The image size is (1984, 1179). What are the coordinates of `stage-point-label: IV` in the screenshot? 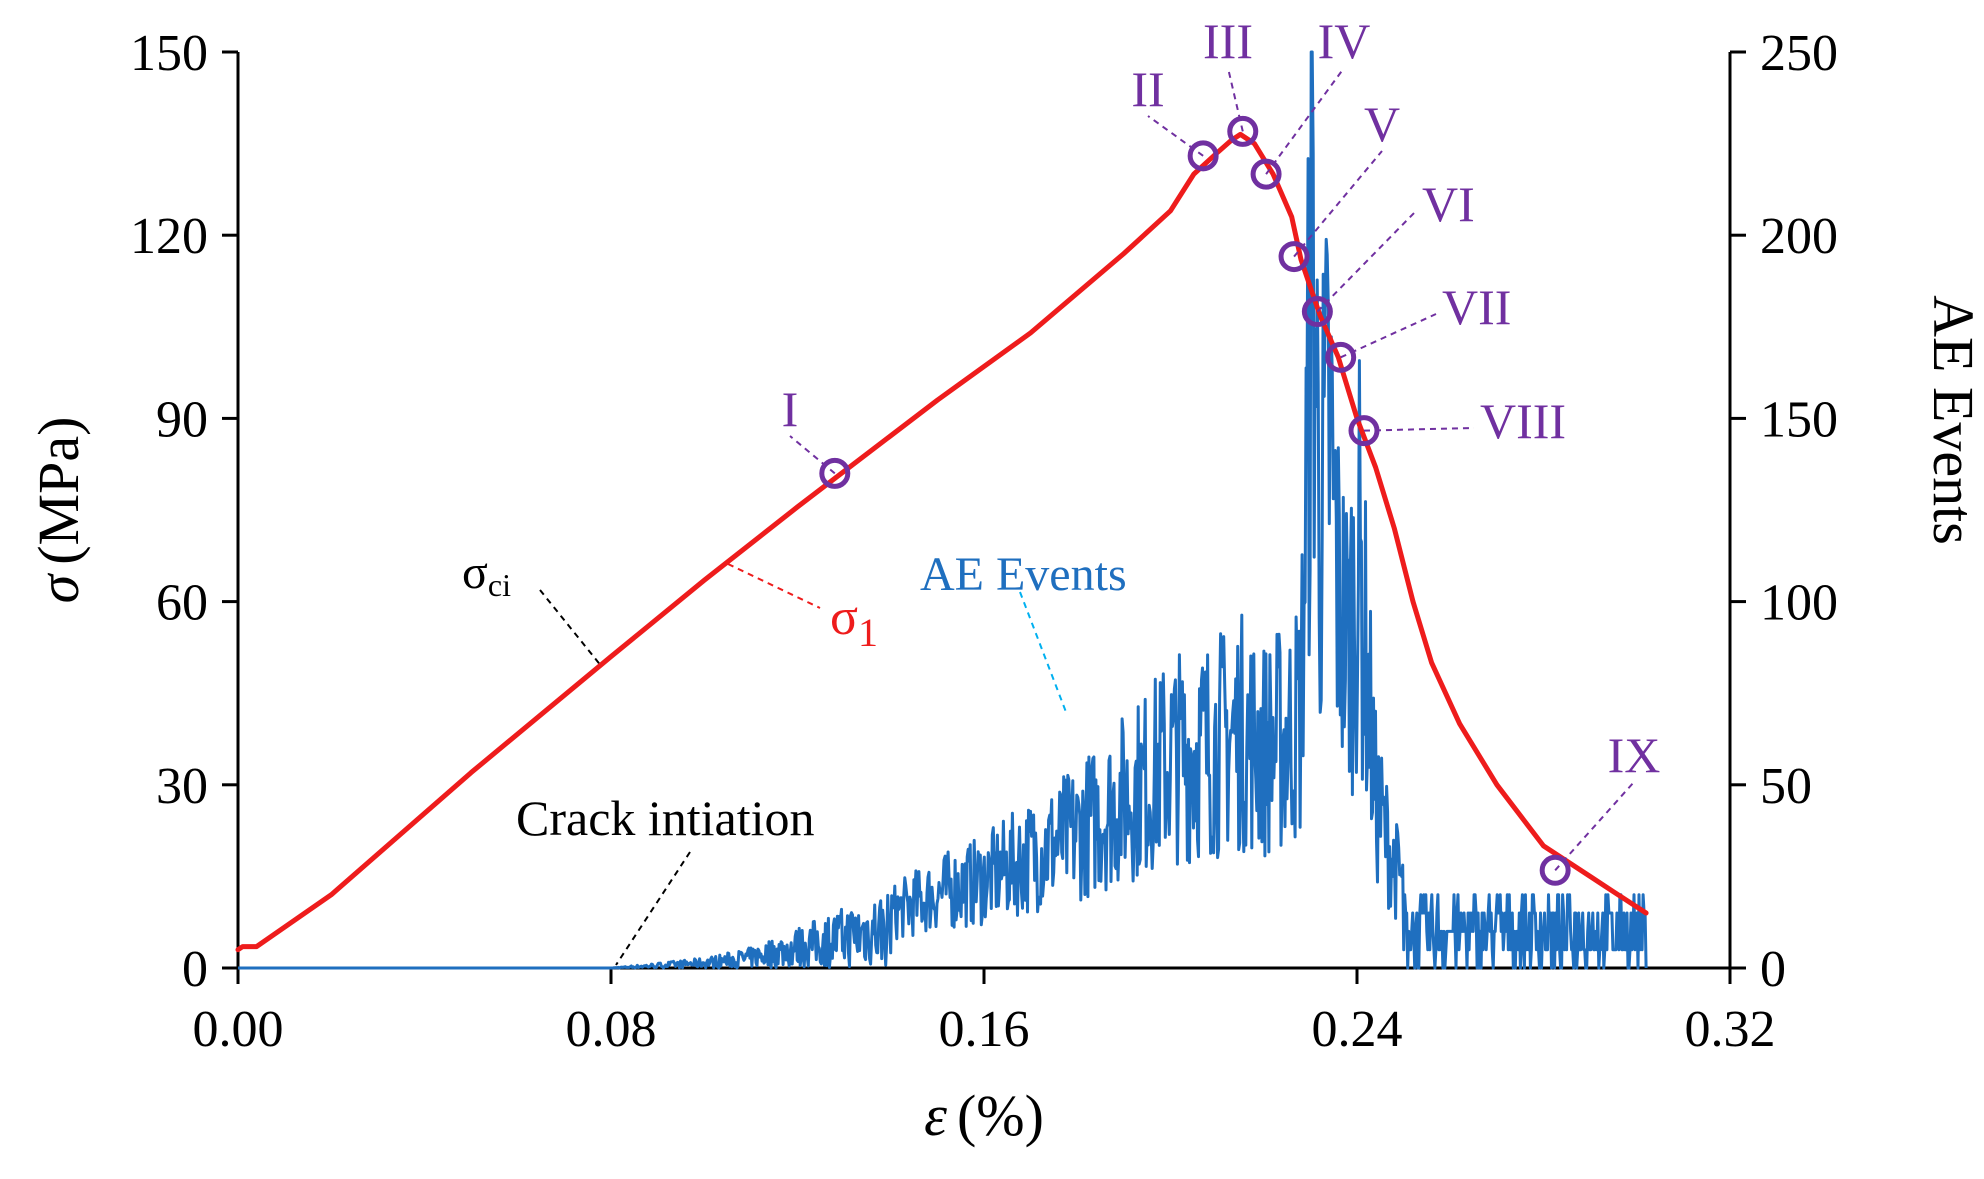 It's located at (1344, 41).